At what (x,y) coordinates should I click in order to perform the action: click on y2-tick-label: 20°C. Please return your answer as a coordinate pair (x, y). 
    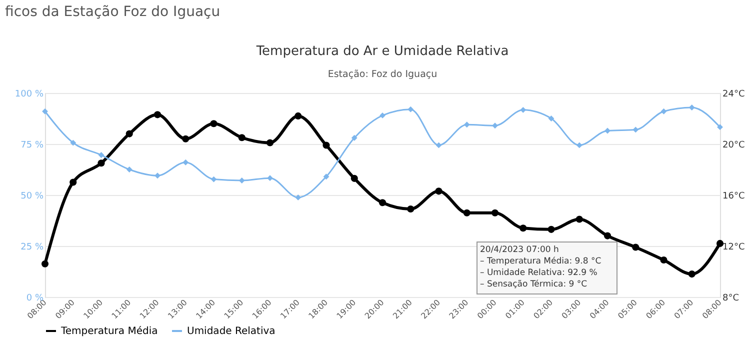
    Looking at the image, I should click on (733, 145).